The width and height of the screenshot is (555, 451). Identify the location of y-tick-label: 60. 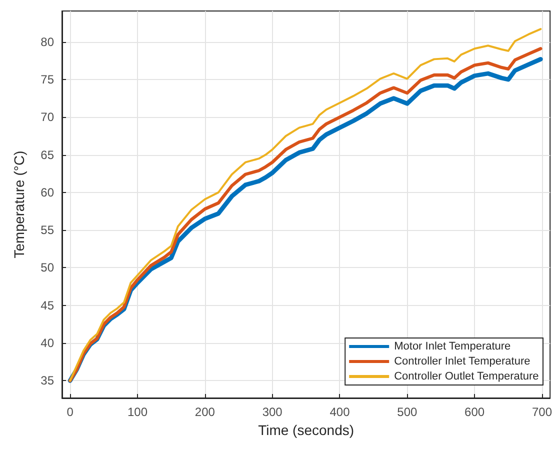
(47, 192).